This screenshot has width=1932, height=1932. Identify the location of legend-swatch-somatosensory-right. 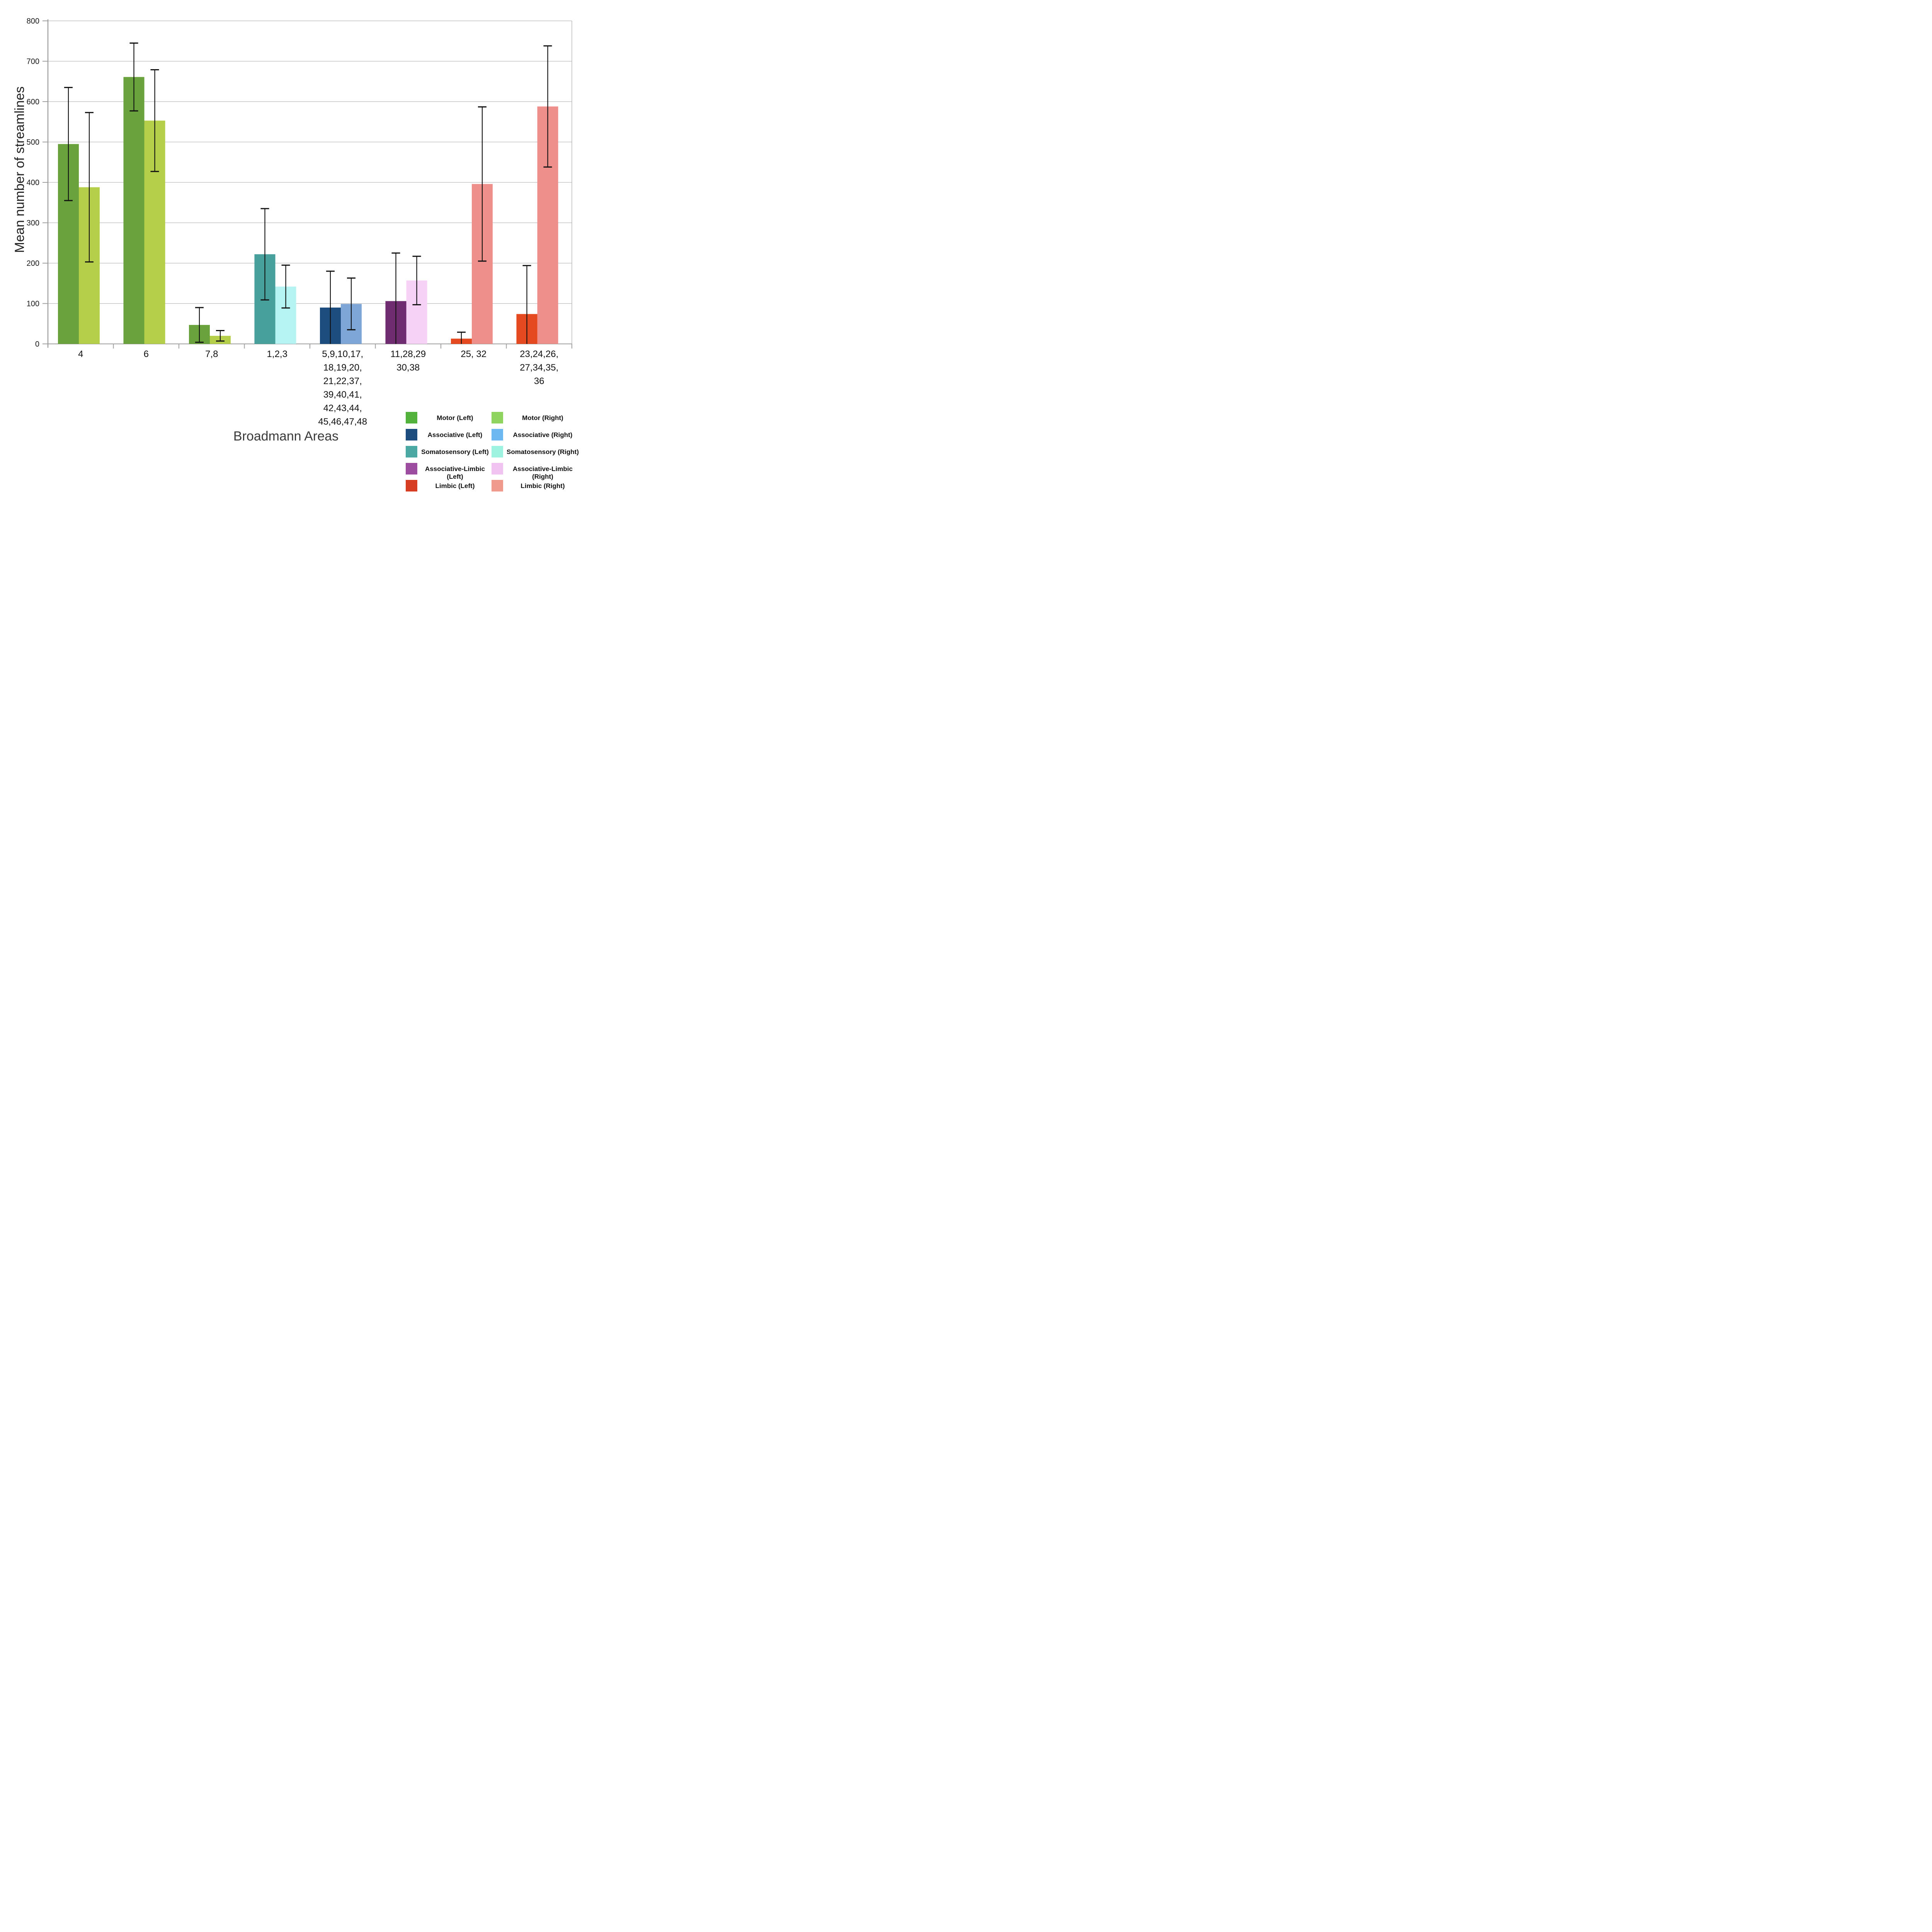
(498, 452).